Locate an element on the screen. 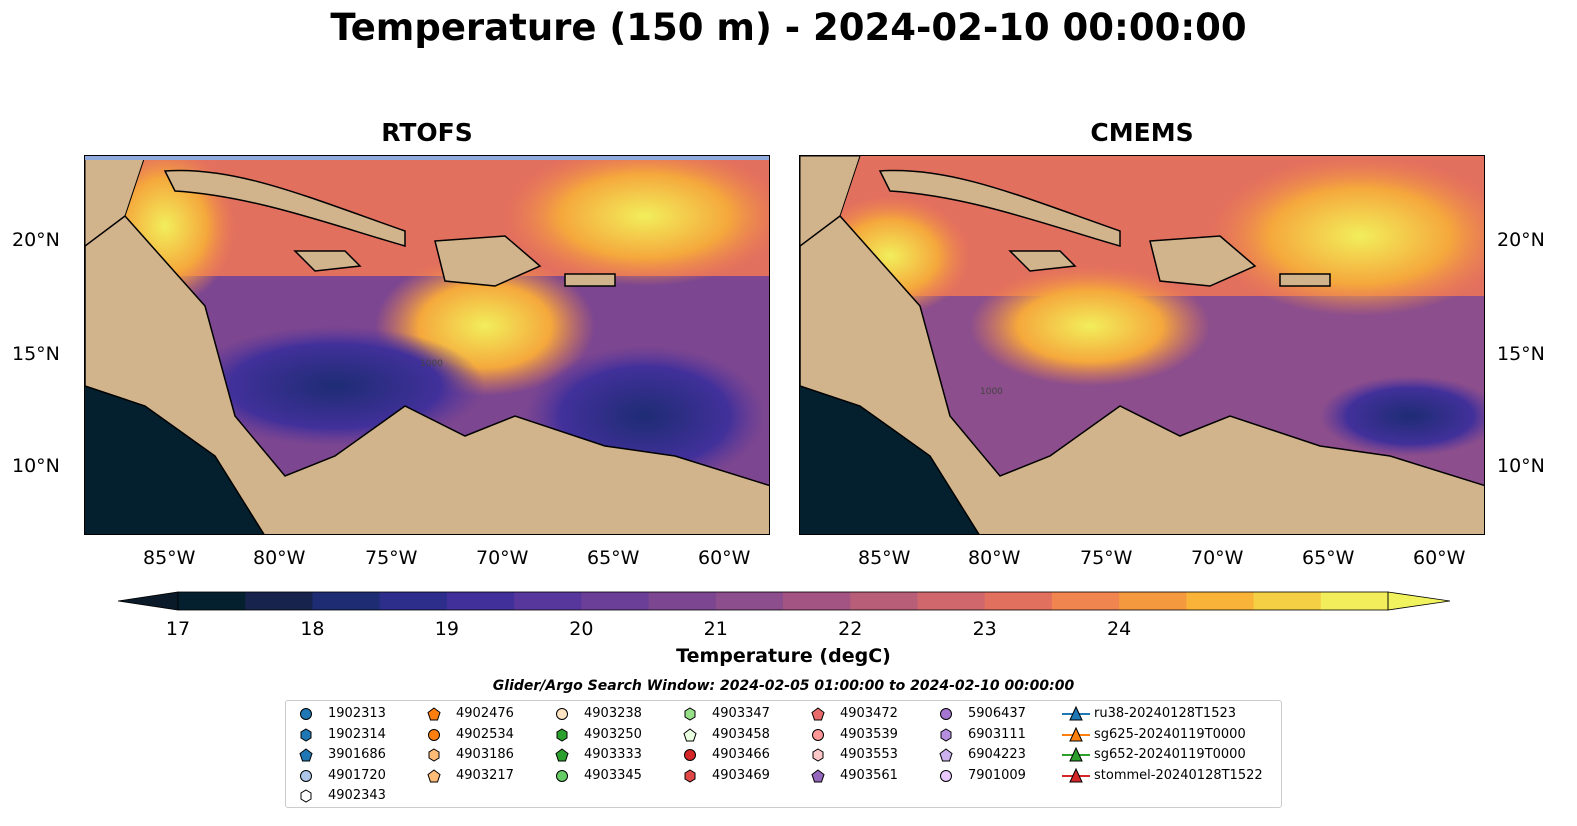 The height and width of the screenshot is (826, 1577). legend-label: 4902534 is located at coordinates (485, 734).